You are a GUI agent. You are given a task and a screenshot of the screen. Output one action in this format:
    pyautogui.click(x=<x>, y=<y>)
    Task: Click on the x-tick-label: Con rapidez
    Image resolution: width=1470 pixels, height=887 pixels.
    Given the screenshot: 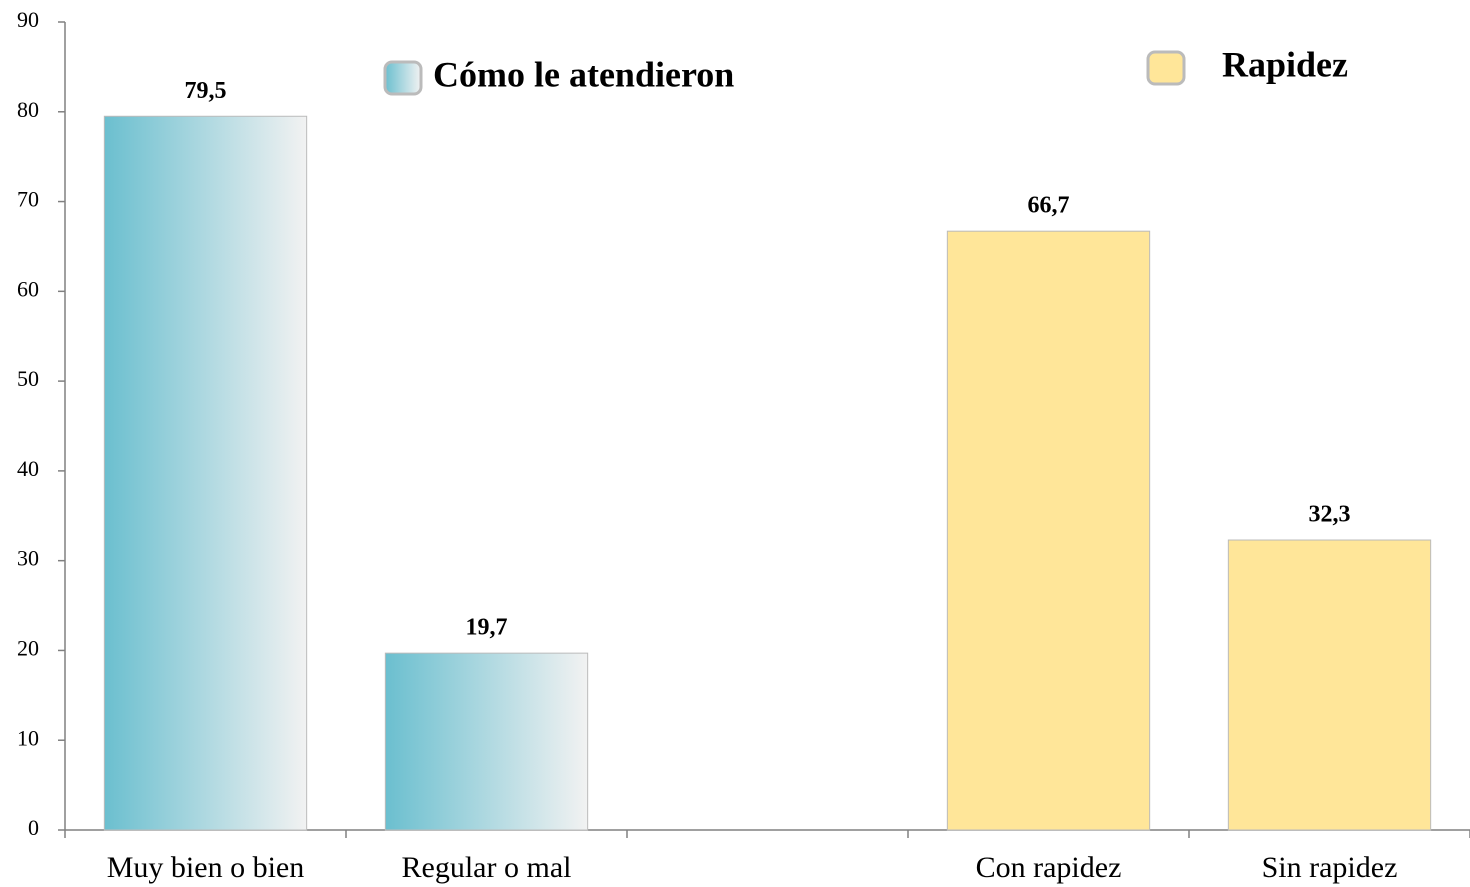 What is the action you would take?
    pyautogui.click(x=1049, y=867)
    